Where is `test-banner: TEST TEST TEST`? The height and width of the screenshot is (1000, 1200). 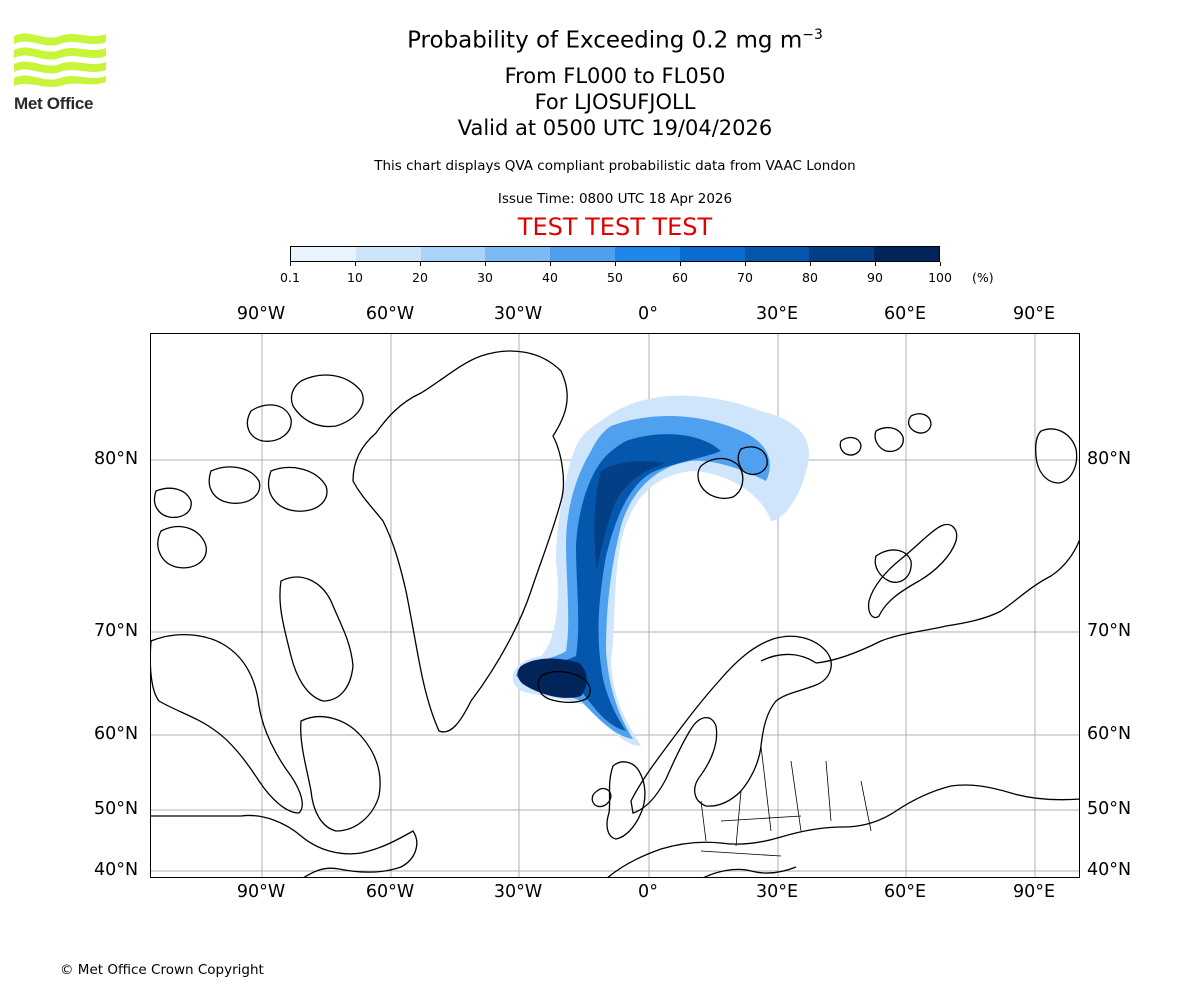 test-banner: TEST TEST TEST is located at coordinates (615, 227).